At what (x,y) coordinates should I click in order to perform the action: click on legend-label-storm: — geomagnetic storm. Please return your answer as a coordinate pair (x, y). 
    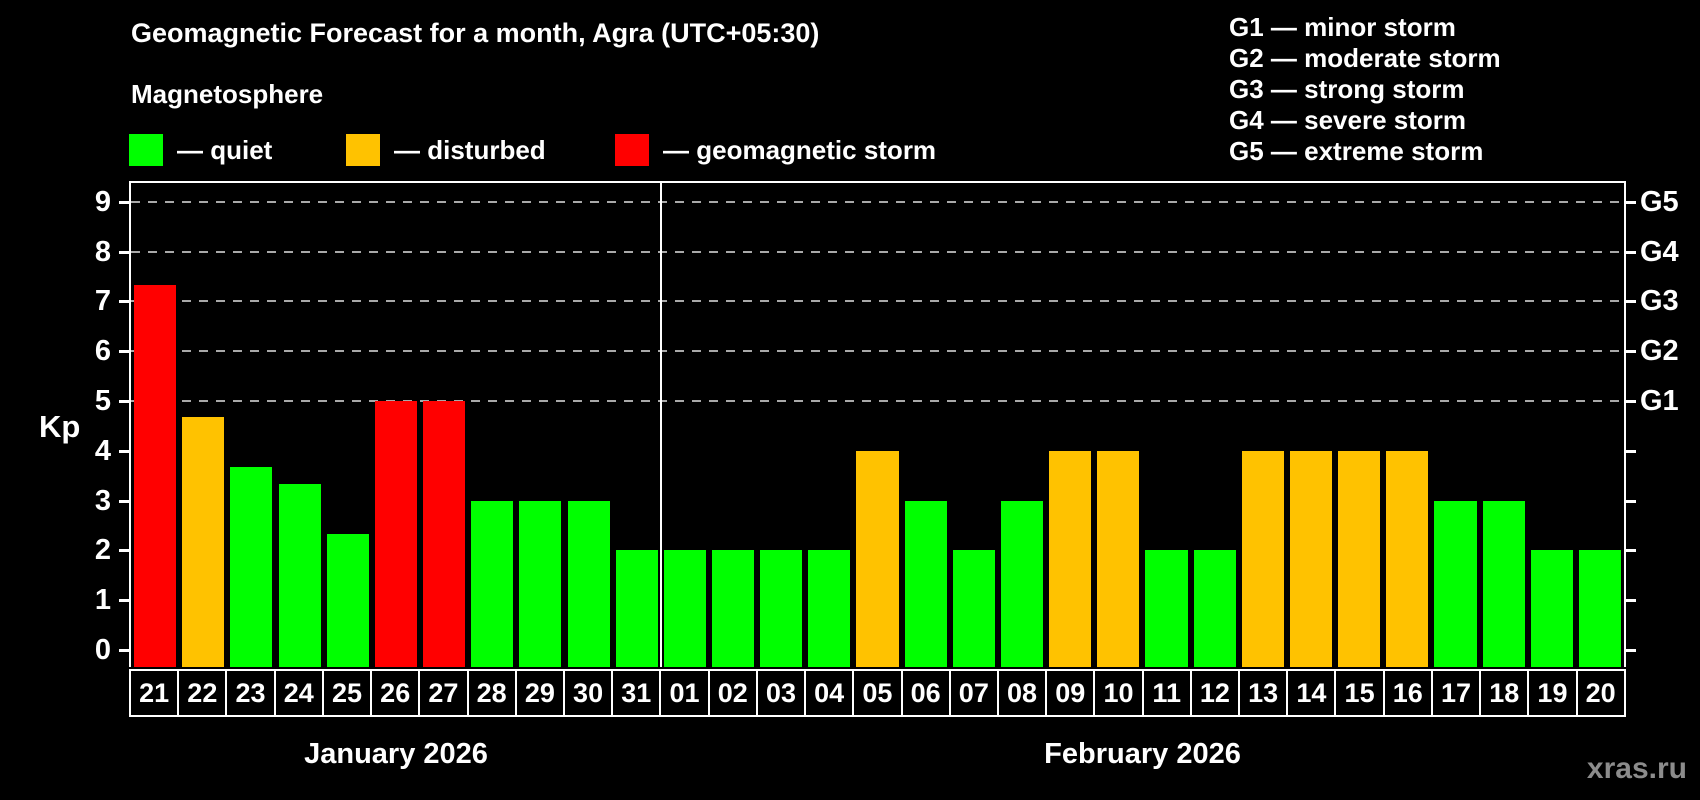
    Looking at the image, I should click on (800, 149).